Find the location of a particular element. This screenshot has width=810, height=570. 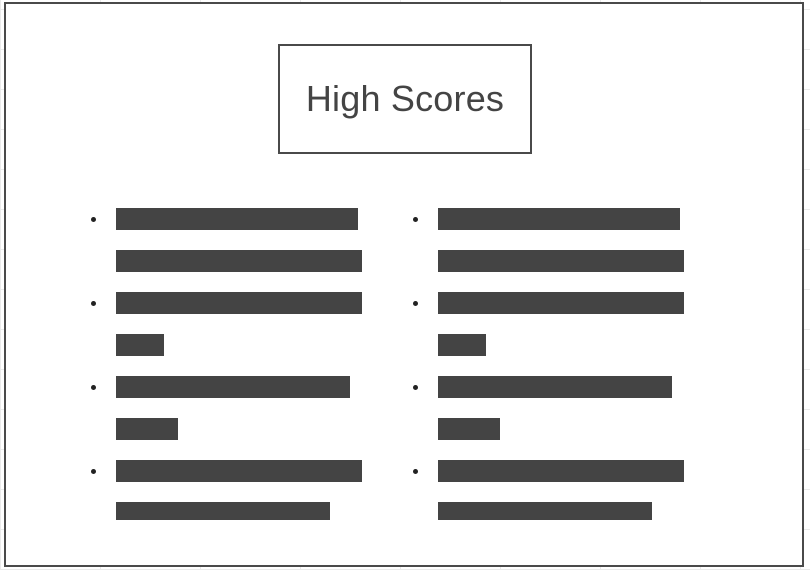

page-title: High Scores is located at coordinates (405, 98).